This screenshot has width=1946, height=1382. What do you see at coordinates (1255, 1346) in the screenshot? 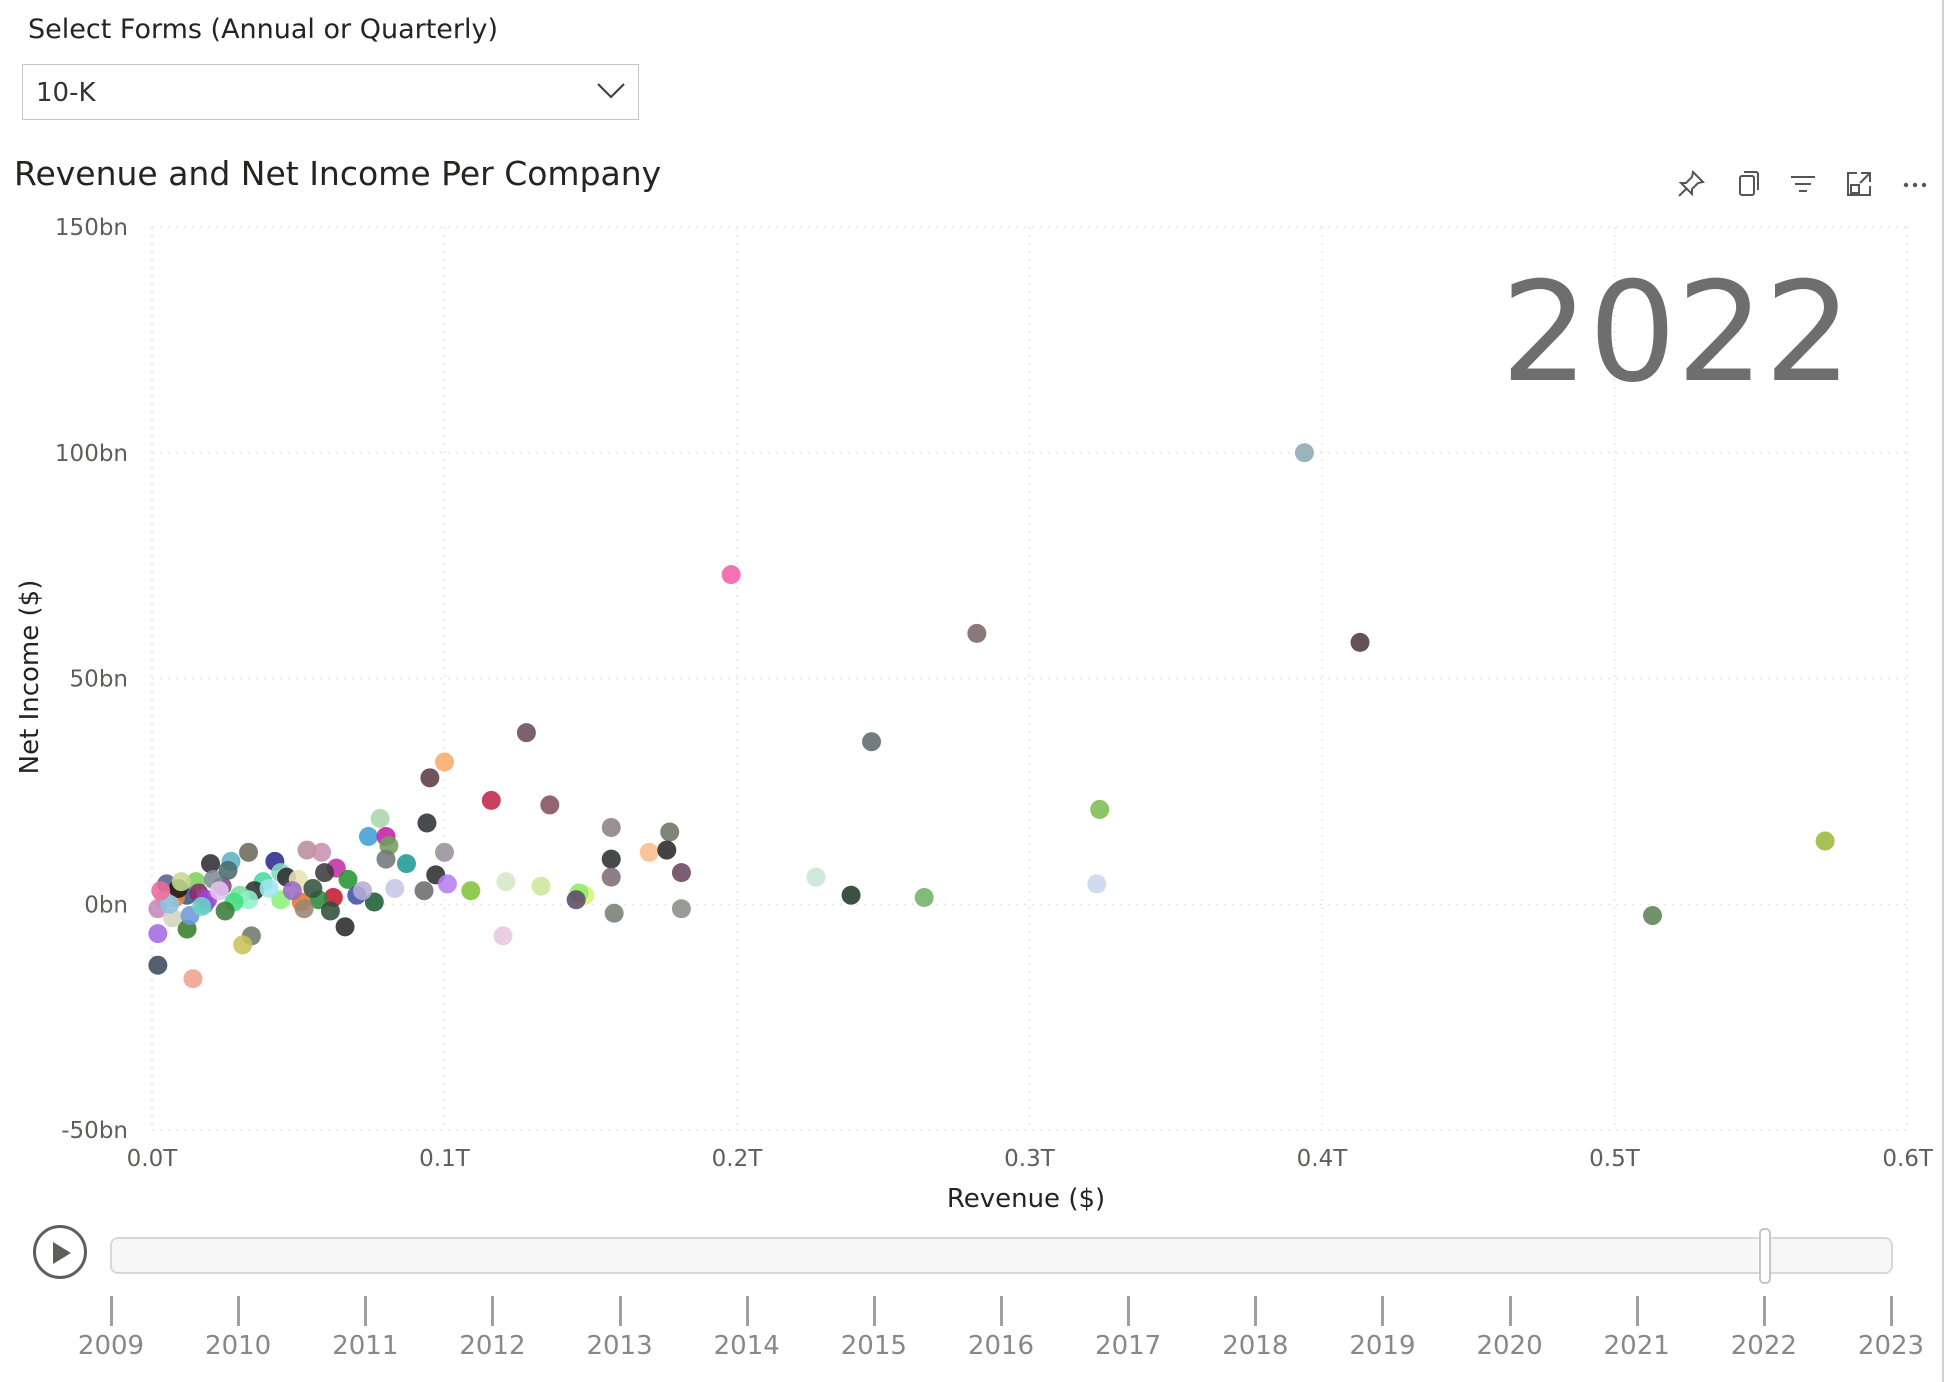
I see `year-label: 2018` at bounding box center [1255, 1346].